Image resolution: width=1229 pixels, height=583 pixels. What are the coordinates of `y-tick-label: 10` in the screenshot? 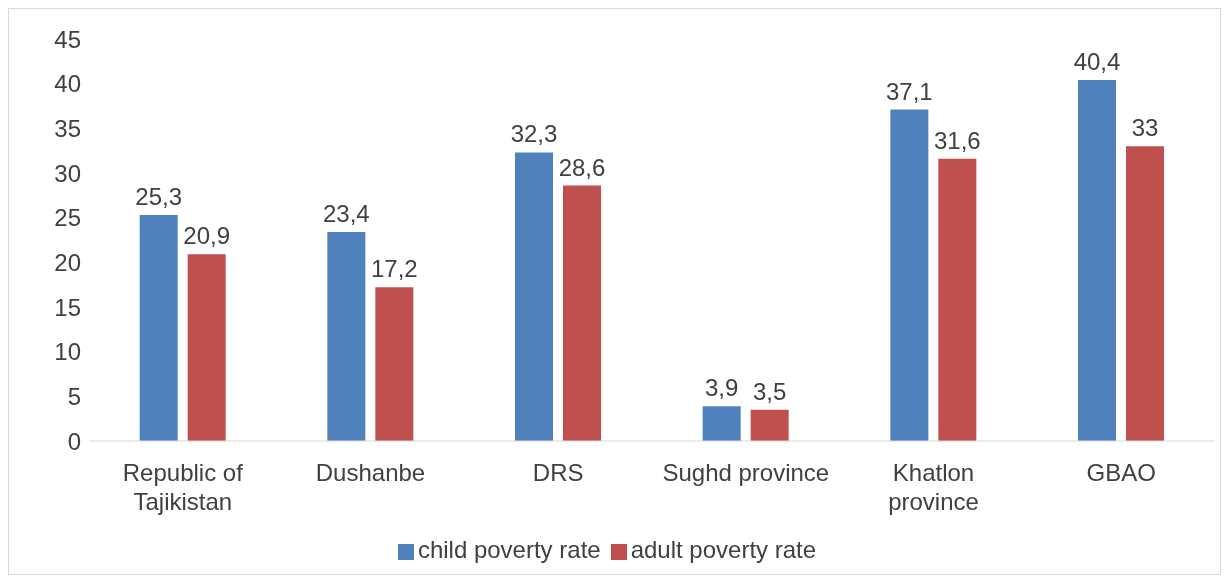 It's located at (67, 352).